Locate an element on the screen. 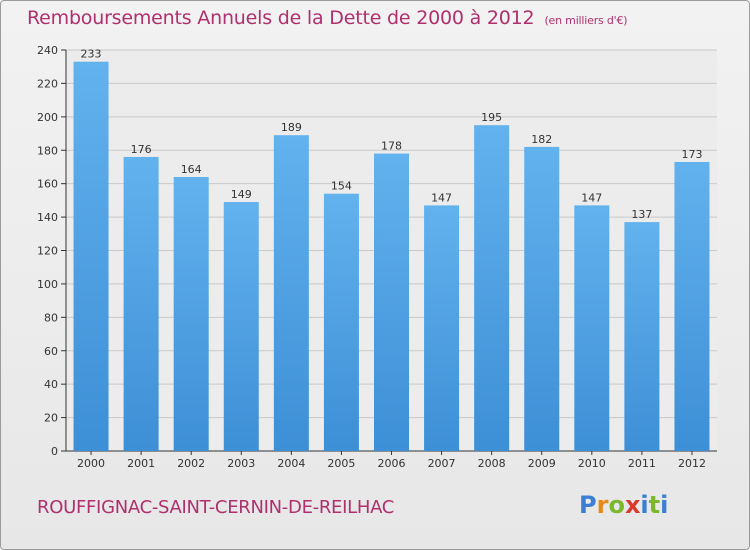  x-tick-label: 2006 is located at coordinates (392, 463).